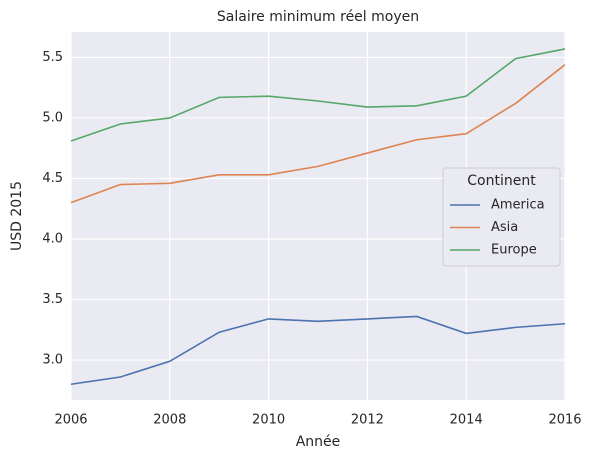 Image resolution: width=596 pixels, height=463 pixels. I want to click on x-tick-label: 2016, so click(564, 420).